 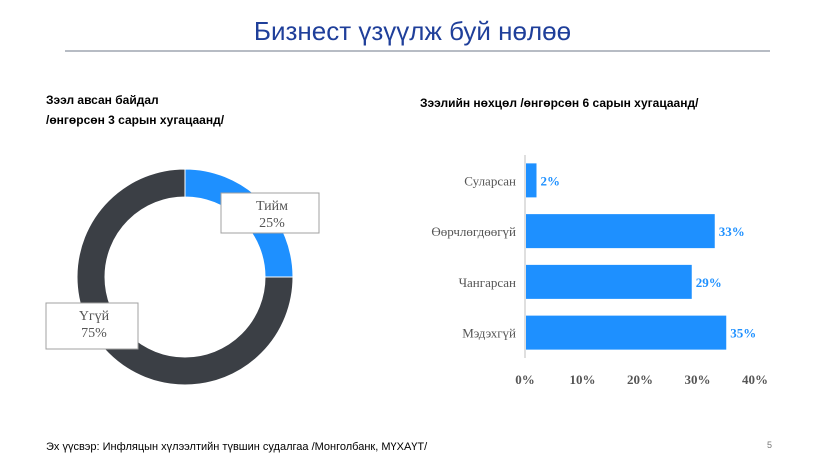 I want to click on x-tick-label: 30%, so click(x=698, y=379).